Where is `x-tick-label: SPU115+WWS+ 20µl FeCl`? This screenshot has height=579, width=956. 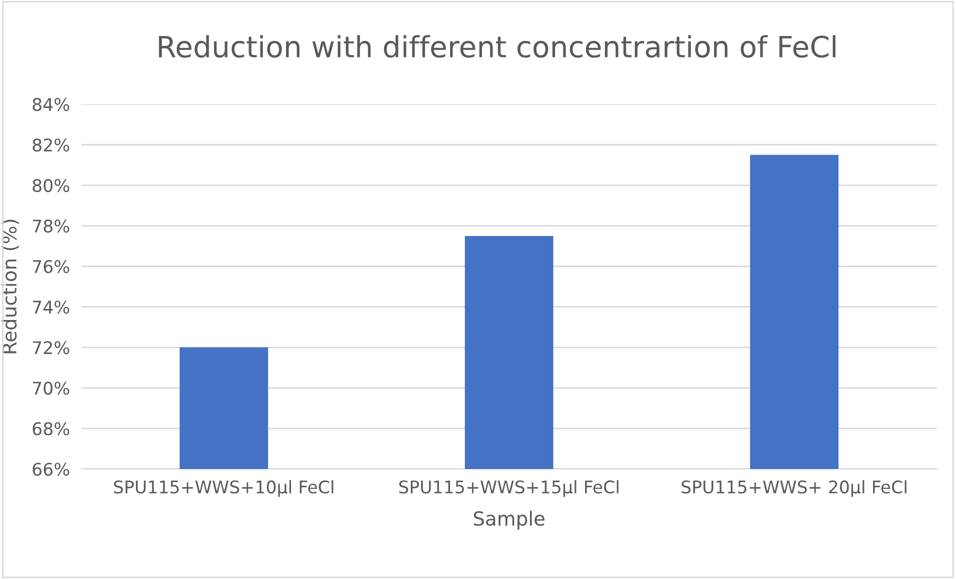 x-tick-label: SPU115+WWS+ 20µl FeCl is located at coordinates (794, 488).